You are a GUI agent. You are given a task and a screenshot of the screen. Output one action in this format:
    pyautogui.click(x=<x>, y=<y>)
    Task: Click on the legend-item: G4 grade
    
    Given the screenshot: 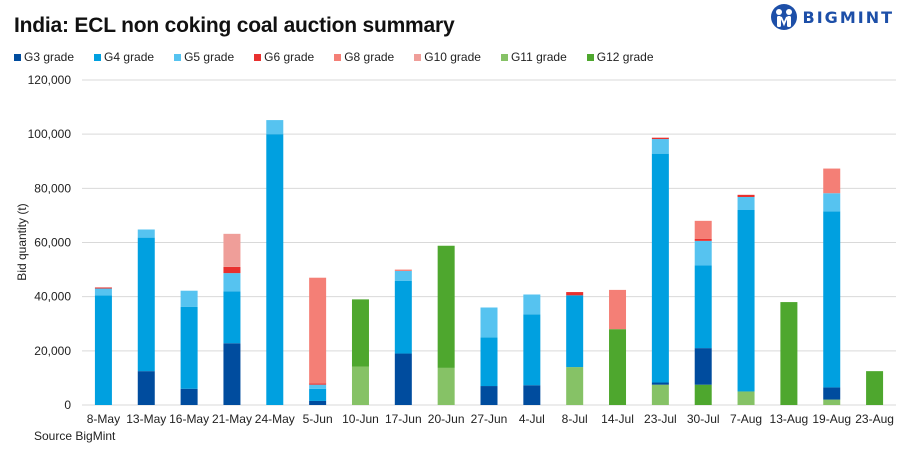 What is the action you would take?
    pyautogui.click(x=124, y=57)
    